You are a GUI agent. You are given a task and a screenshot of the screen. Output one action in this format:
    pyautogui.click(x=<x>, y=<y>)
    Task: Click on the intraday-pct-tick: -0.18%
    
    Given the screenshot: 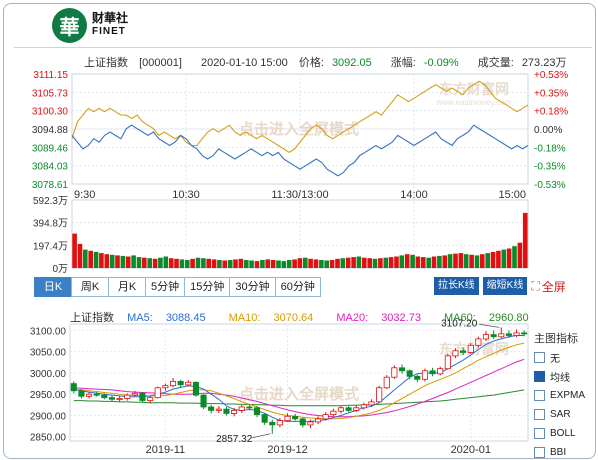 What is the action you would take?
    pyautogui.click(x=550, y=148)
    